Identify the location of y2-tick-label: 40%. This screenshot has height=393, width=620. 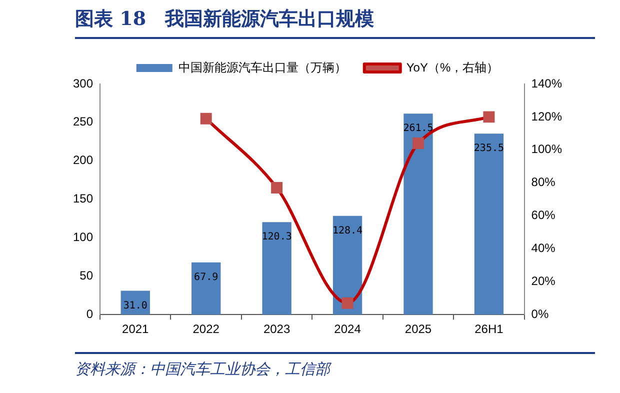
(543, 248).